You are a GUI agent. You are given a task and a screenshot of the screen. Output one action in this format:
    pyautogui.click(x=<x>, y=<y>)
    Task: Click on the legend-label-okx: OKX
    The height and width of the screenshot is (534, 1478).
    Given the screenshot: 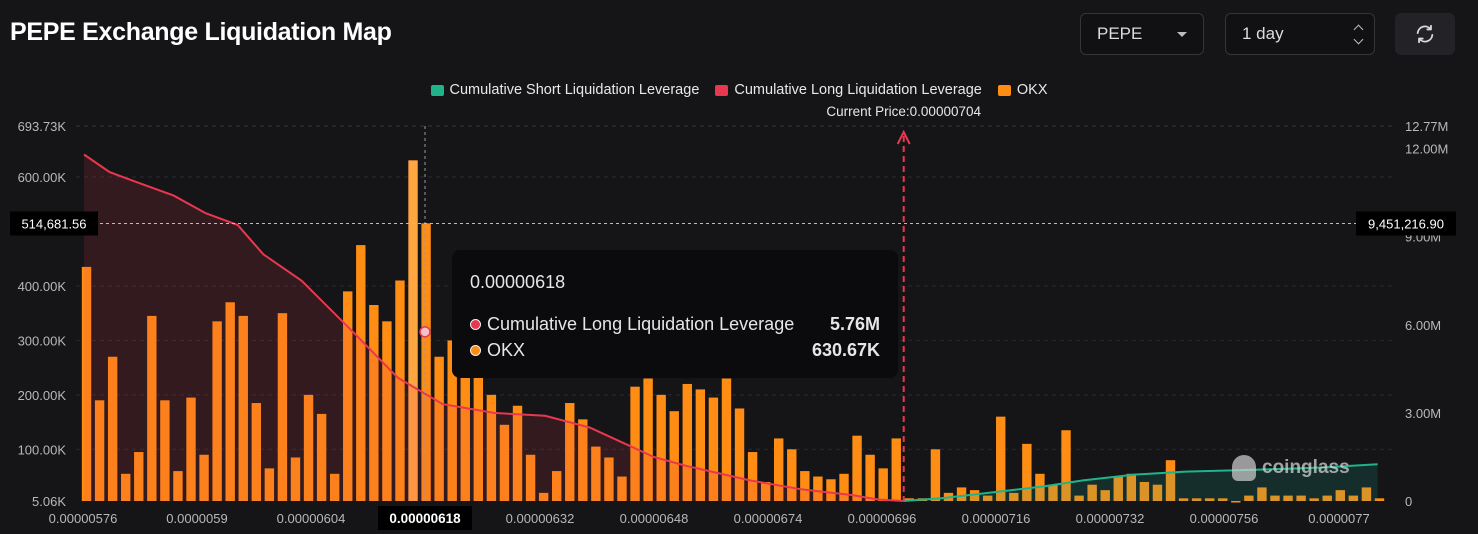 What is the action you would take?
    pyautogui.click(x=1032, y=90)
    